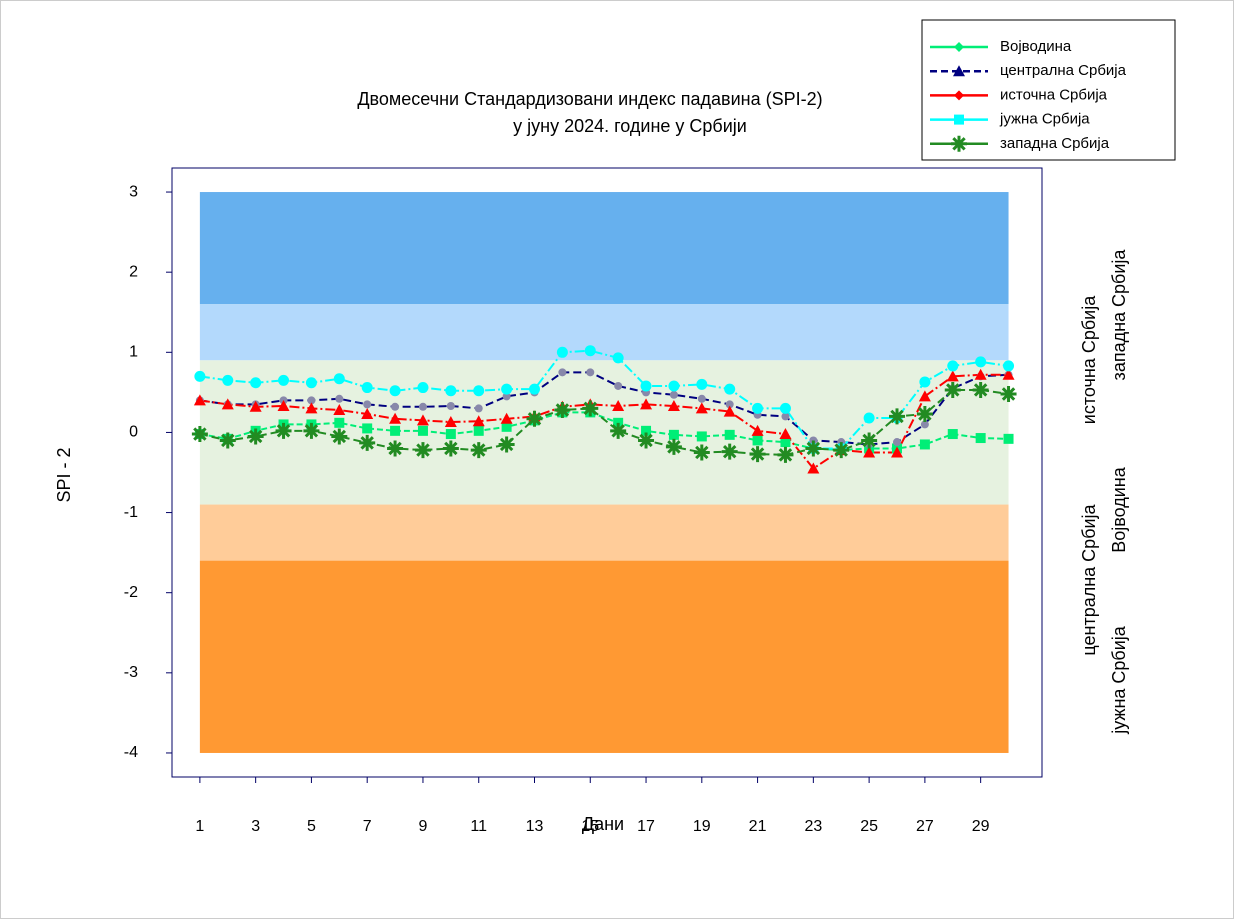 The image size is (1235, 920). I want to click on x-tick-label: 29, so click(981, 826).